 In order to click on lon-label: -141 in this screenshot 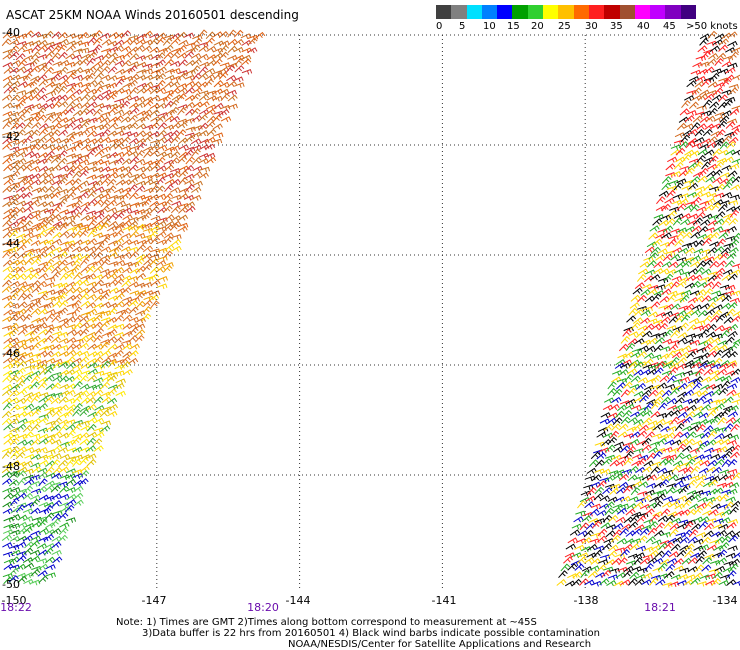, I will do `click(444, 600)`.